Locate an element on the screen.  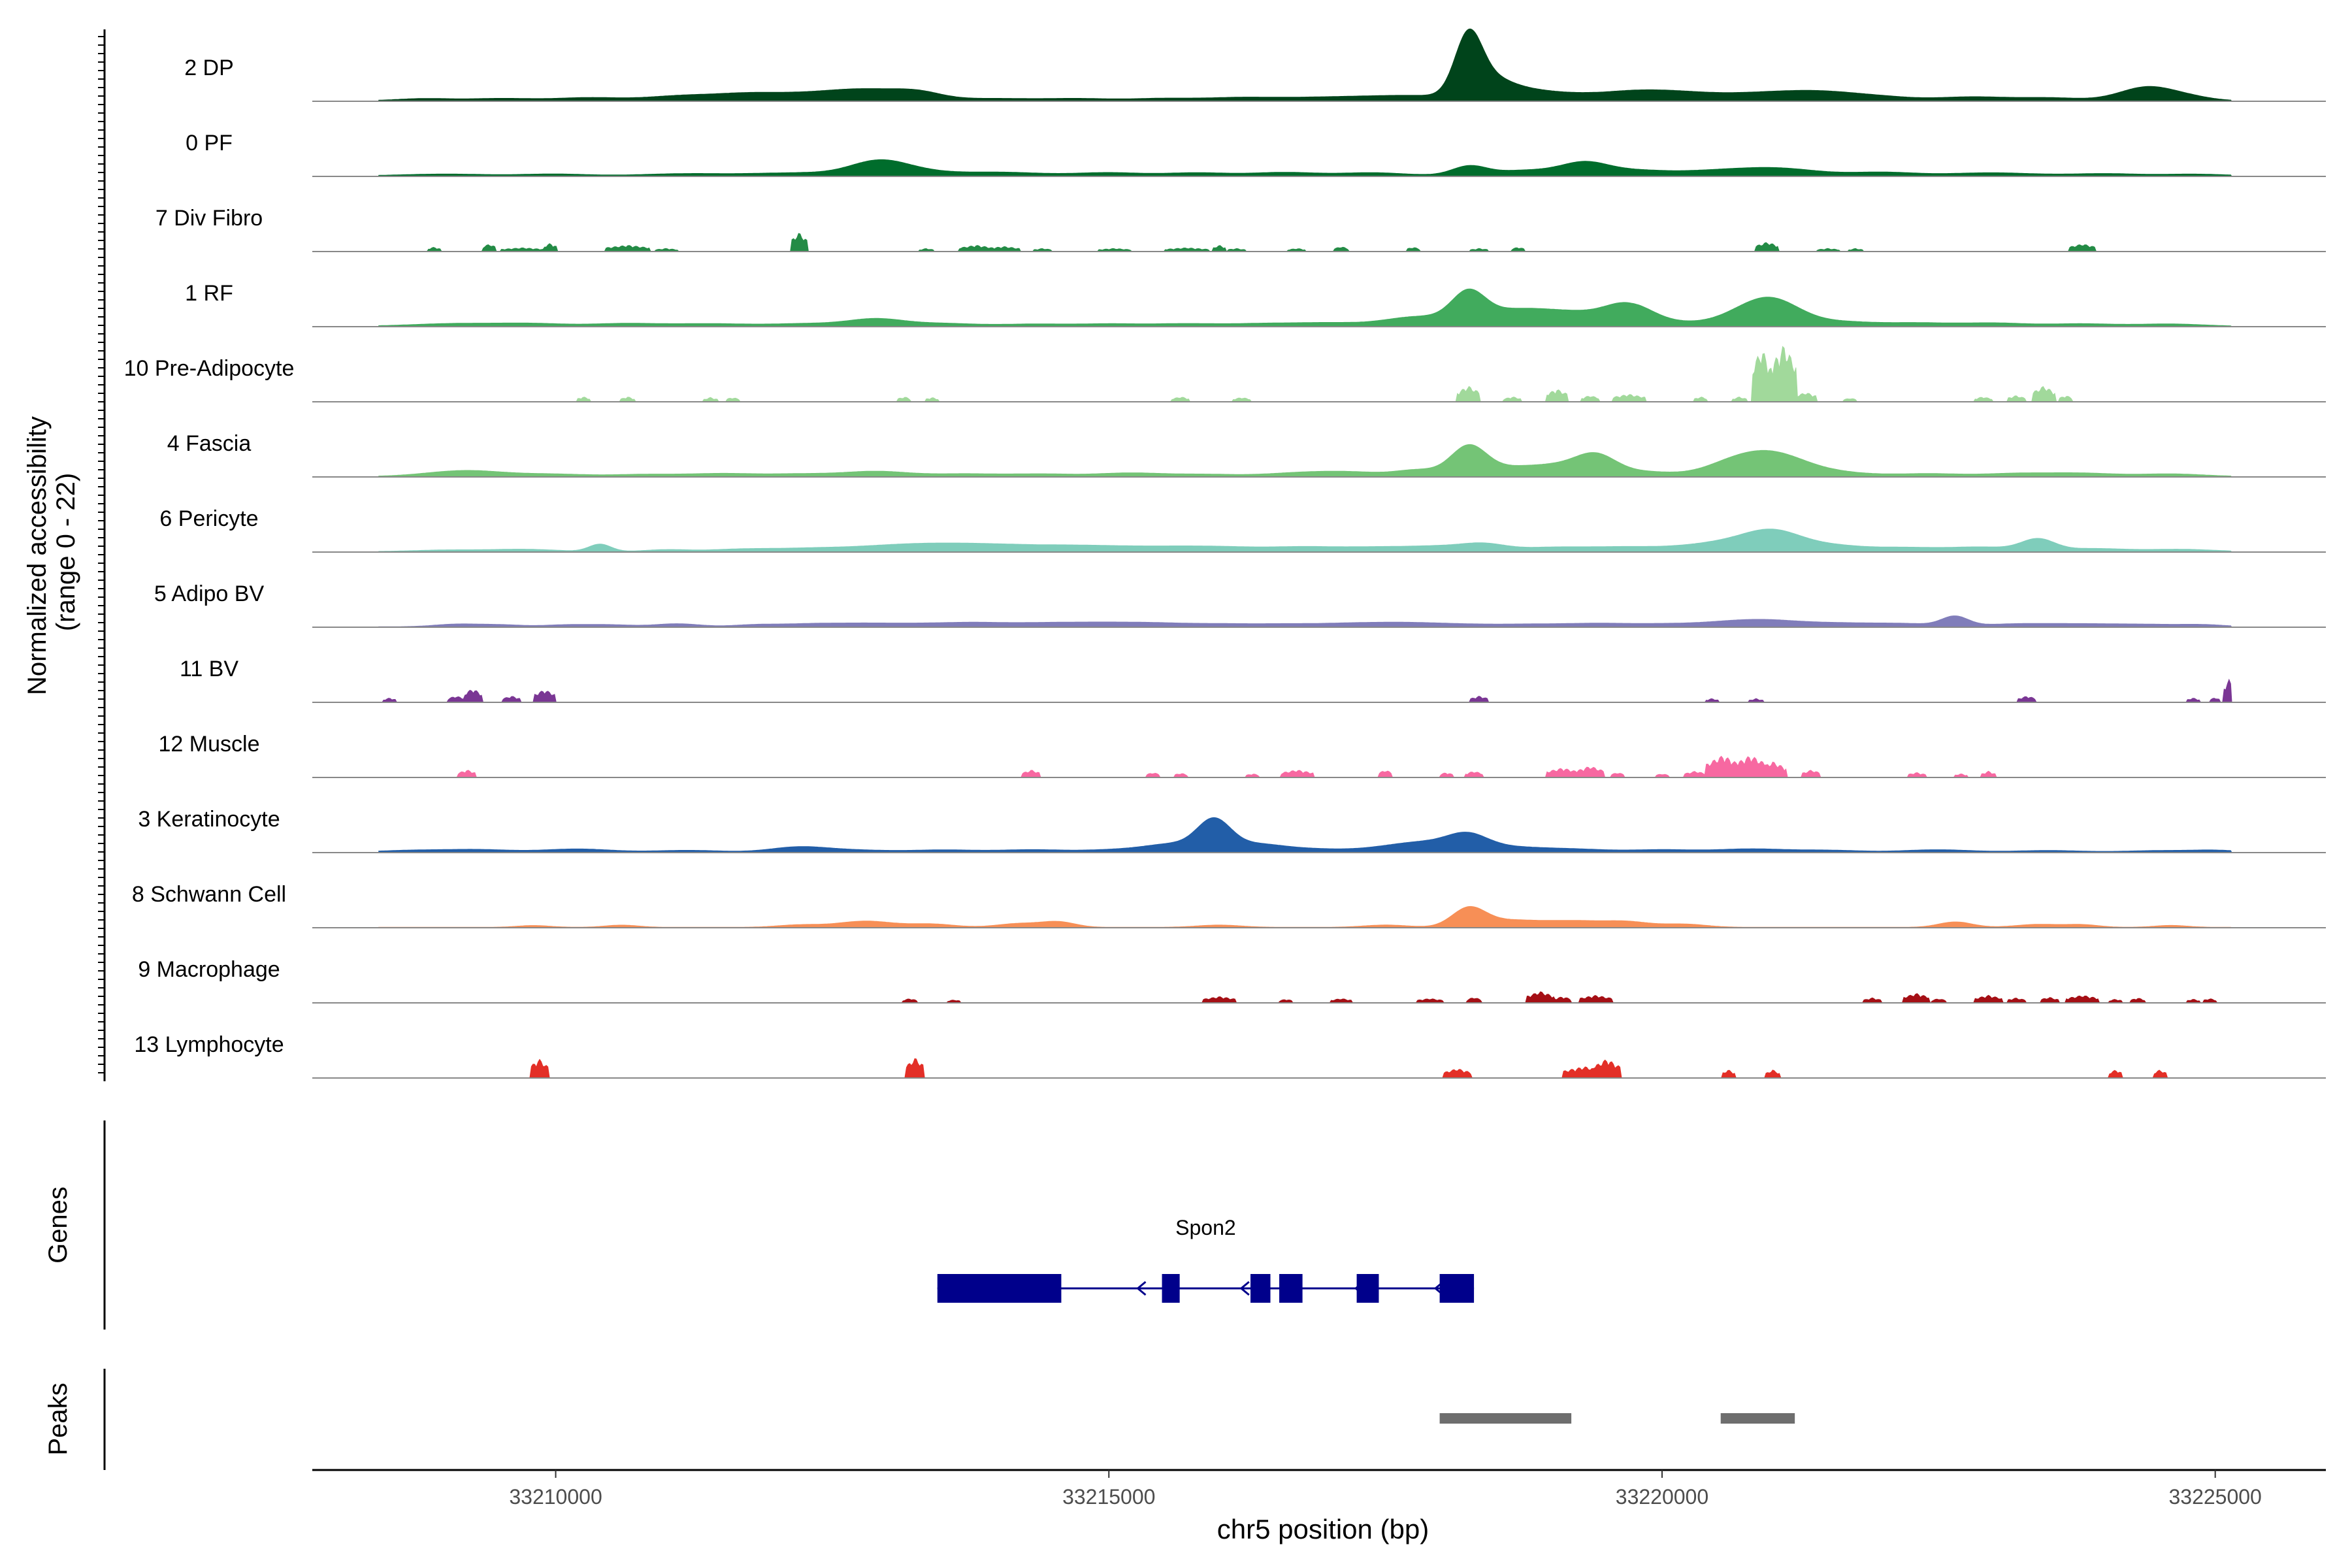
track-10: 12 Muscle is located at coordinates (1242, 755).